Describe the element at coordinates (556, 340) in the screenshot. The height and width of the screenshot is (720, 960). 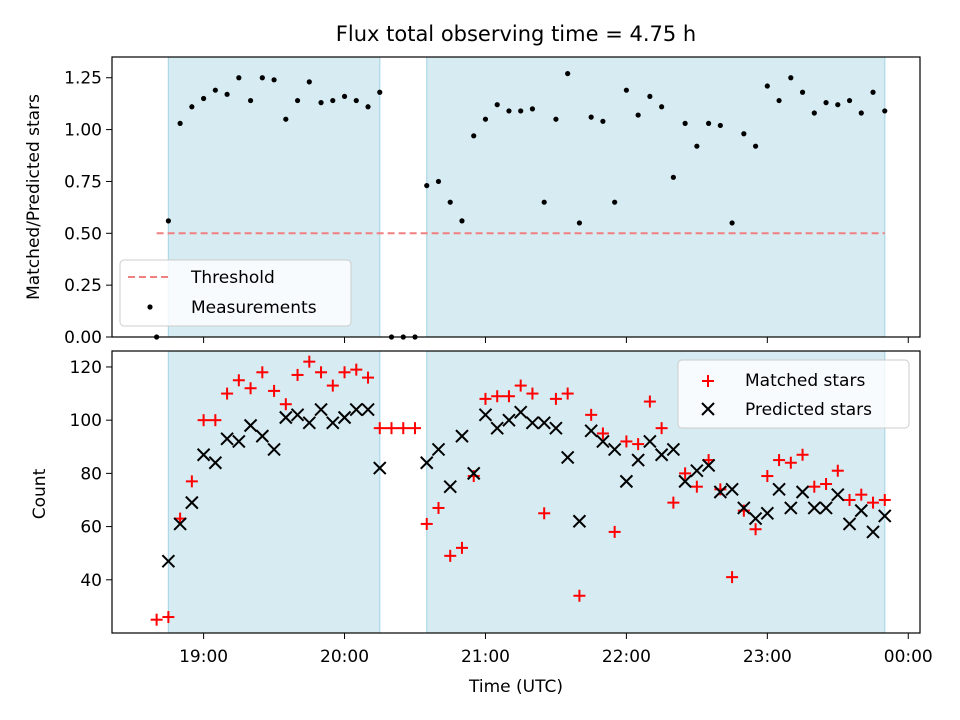
I see `top-x-ticks` at that location.